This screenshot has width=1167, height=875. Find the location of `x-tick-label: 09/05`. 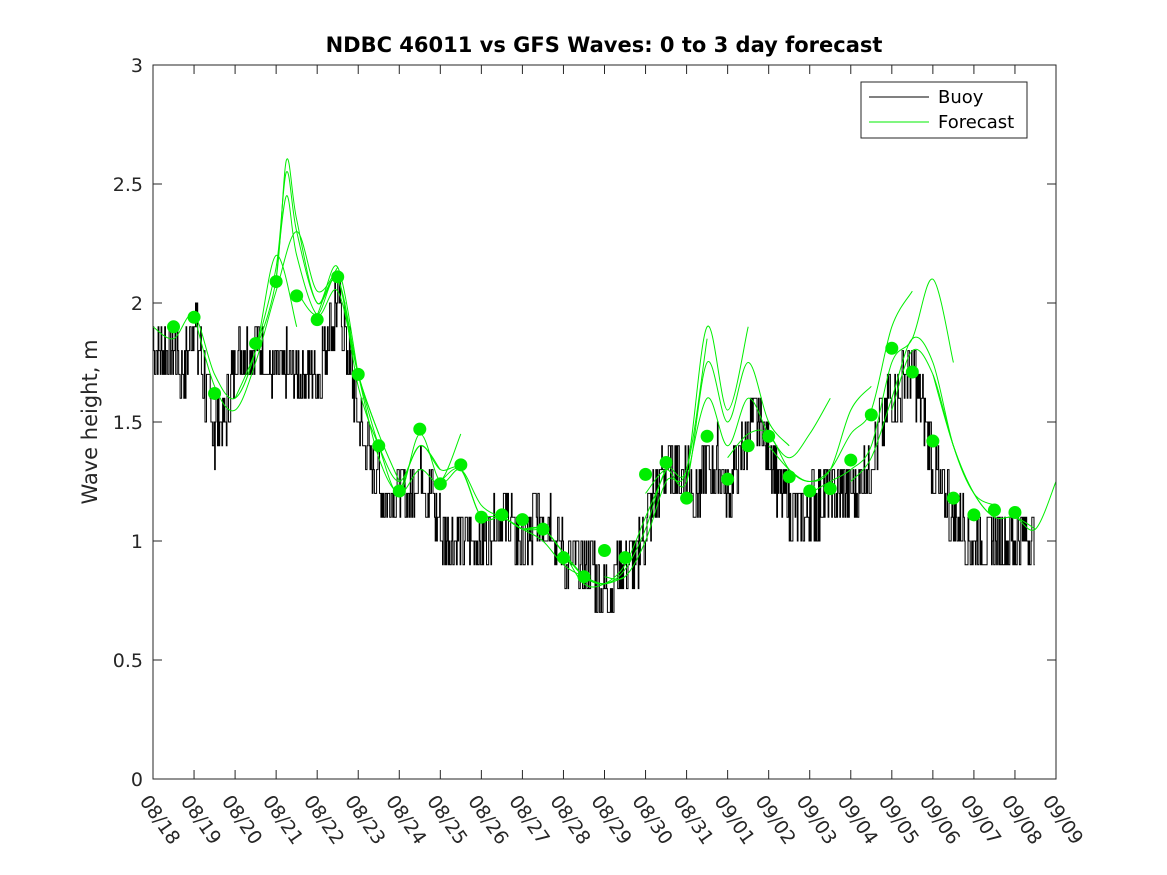

x-tick-label: 09/05 is located at coordinates (898, 819).